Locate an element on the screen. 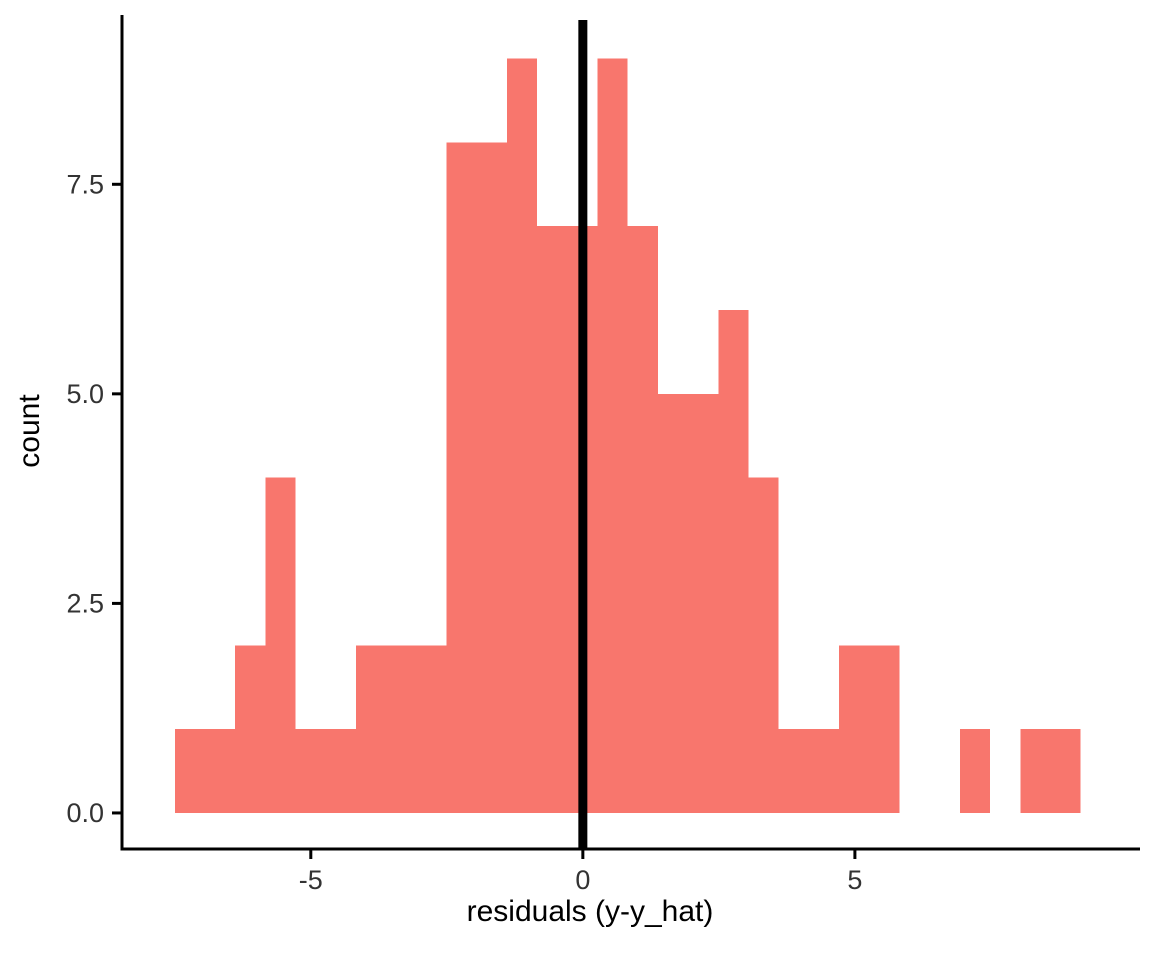 The image size is (1152, 960). x-tick-label: -5 is located at coordinates (311, 880).